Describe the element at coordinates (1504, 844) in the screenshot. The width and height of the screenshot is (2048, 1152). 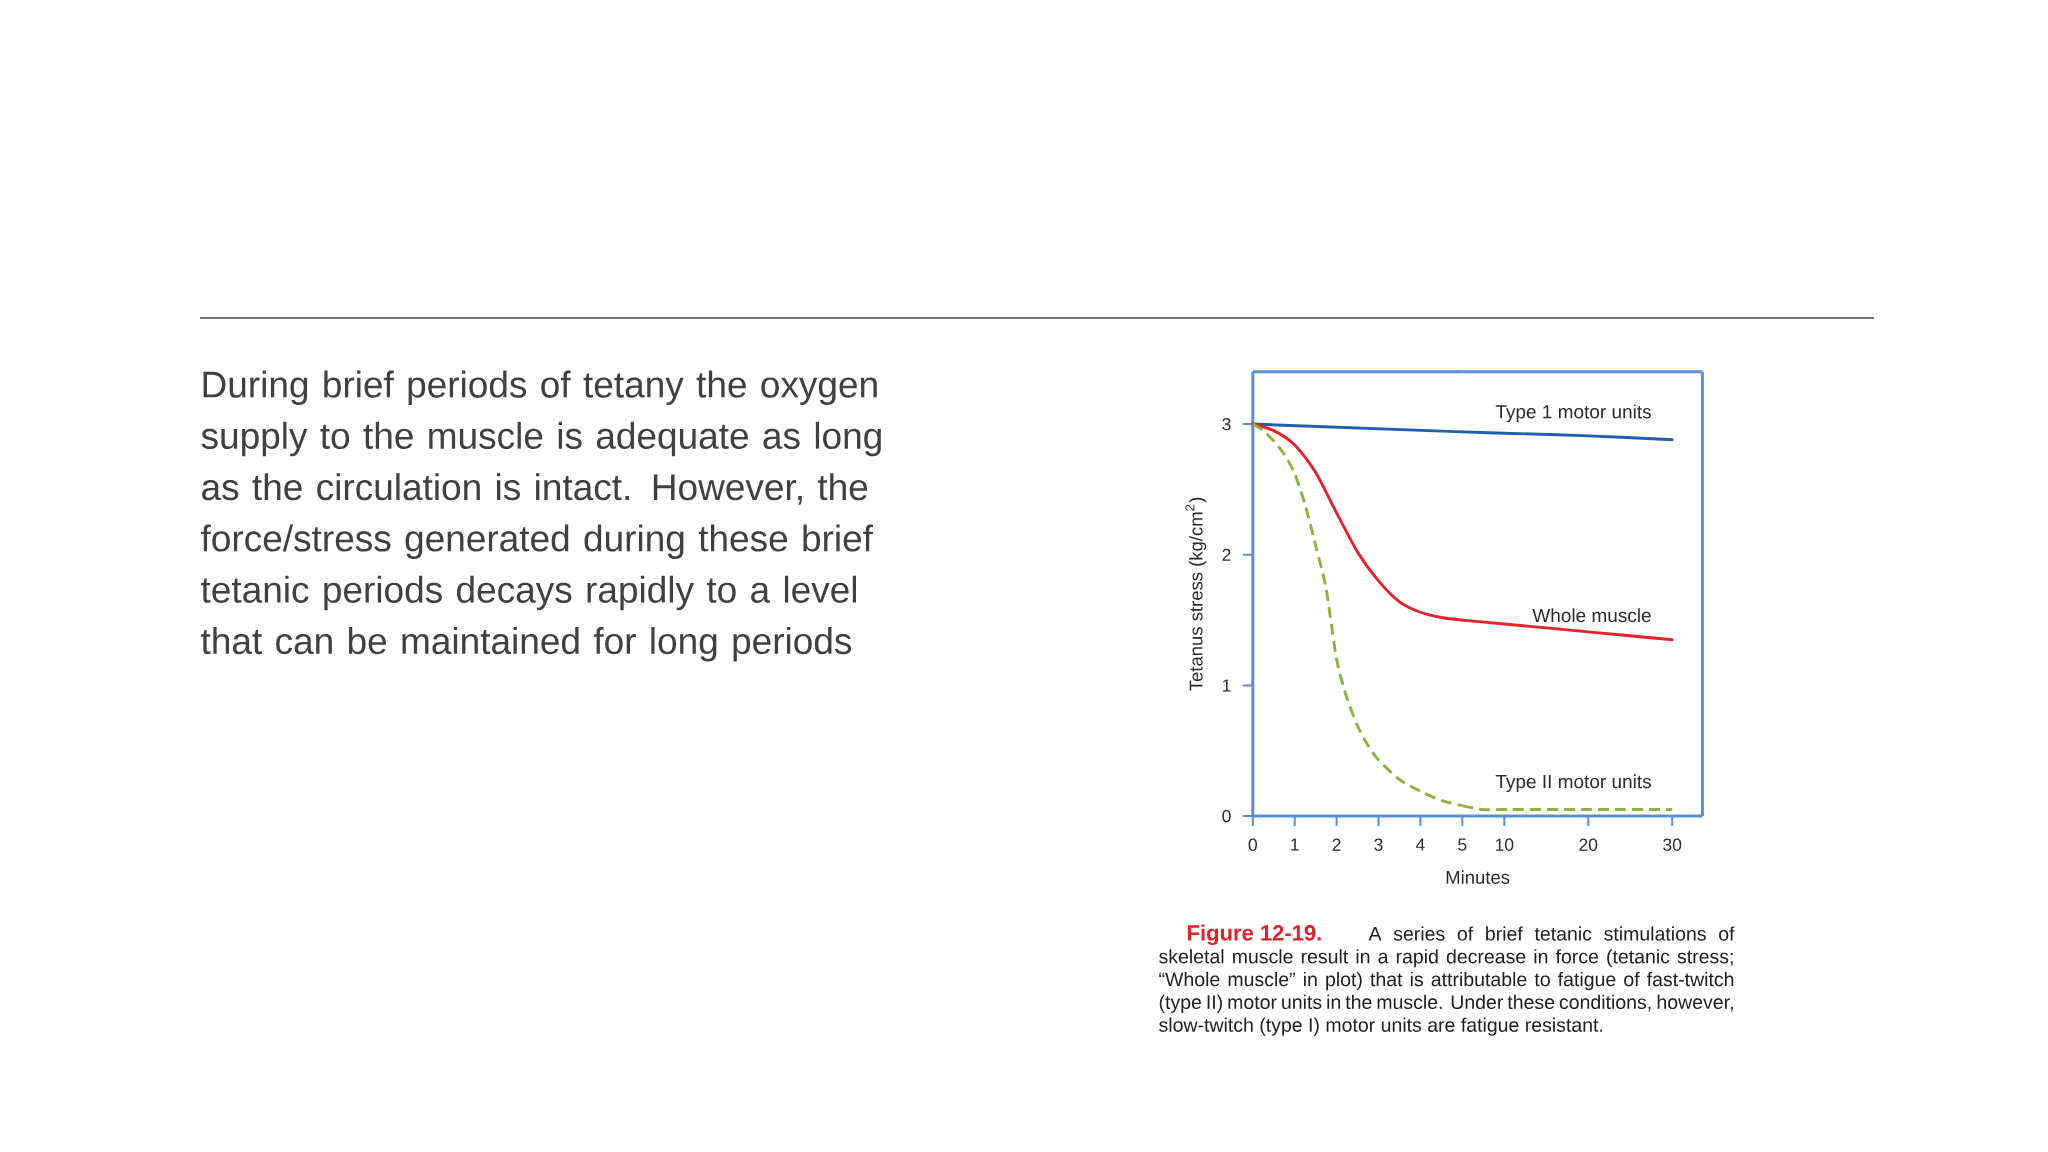
I see `x-tick-label: 10` at that location.